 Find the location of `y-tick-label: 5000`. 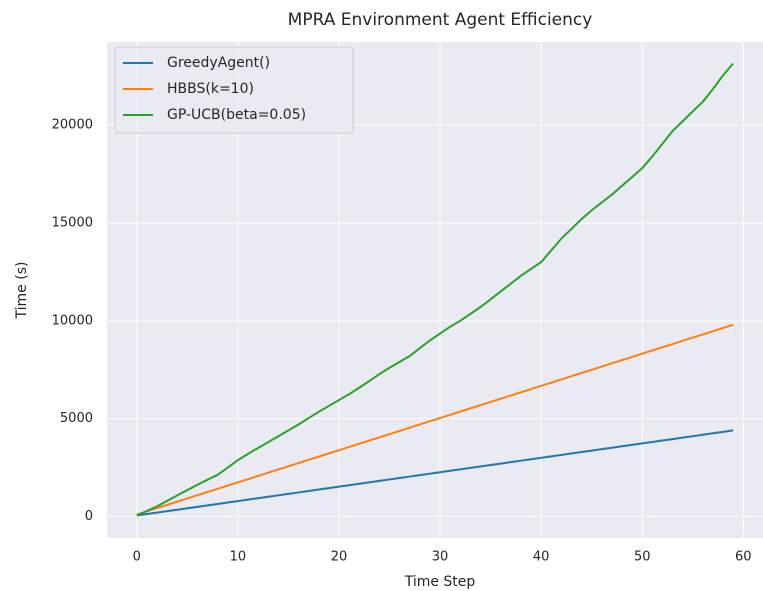

y-tick-label: 5000 is located at coordinates (76, 418).